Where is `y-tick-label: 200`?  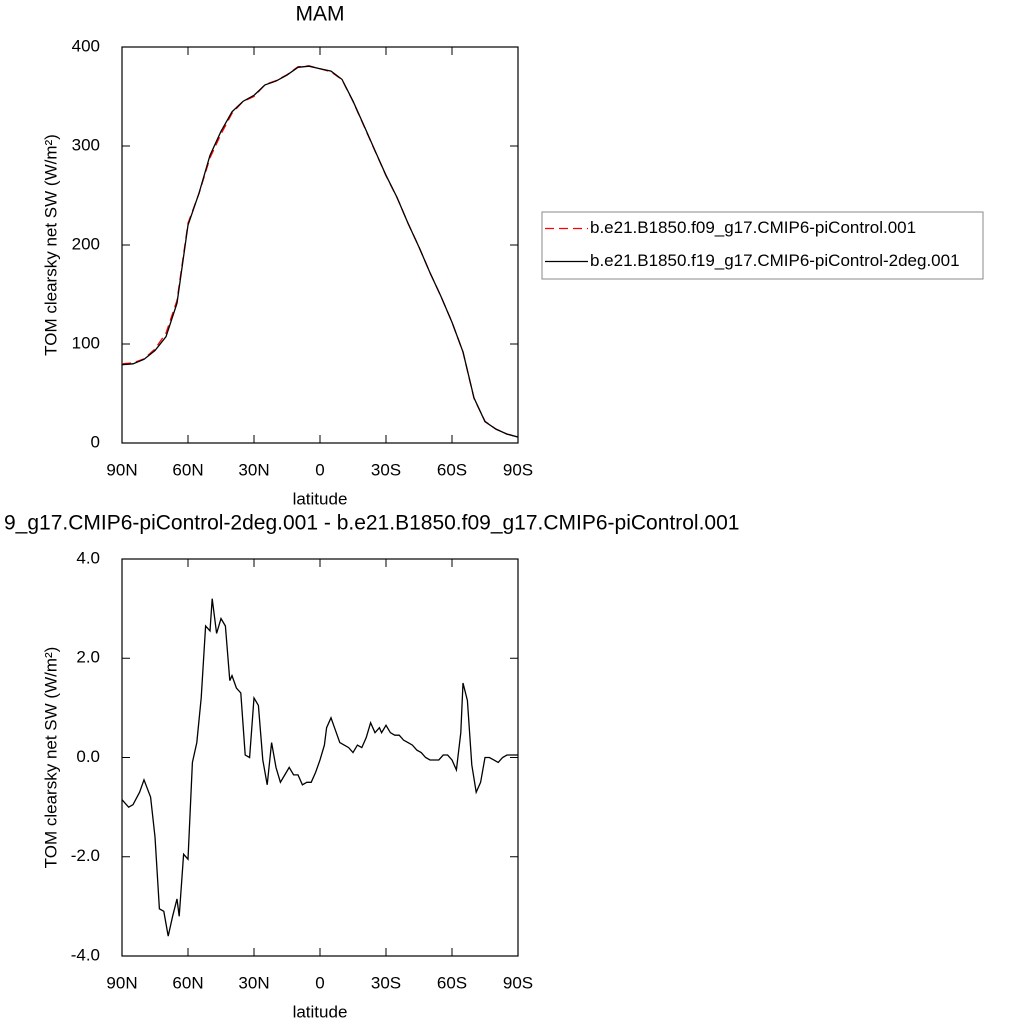
y-tick-label: 200 is located at coordinates (86, 243).